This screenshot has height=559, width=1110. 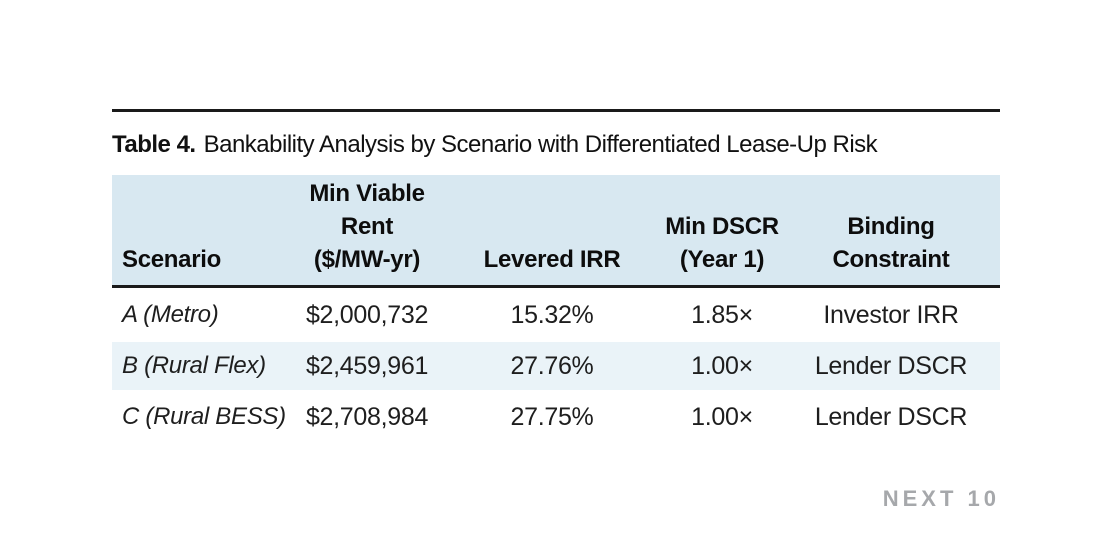 What do you see at coordinates (170, 314) in the screenshot?
I see `cell-scenario: A (Metro)` at bounding box center [170, 314].